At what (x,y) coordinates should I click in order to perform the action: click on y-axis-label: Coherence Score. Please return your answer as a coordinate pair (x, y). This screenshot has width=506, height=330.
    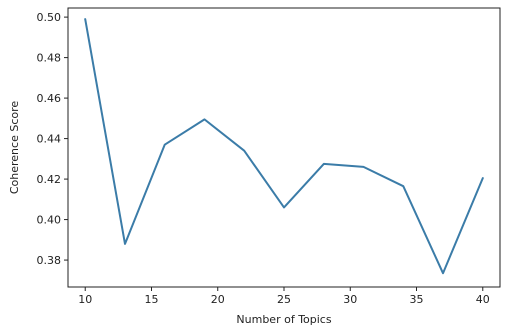
    Looking at the image, I should click on (14, 148).